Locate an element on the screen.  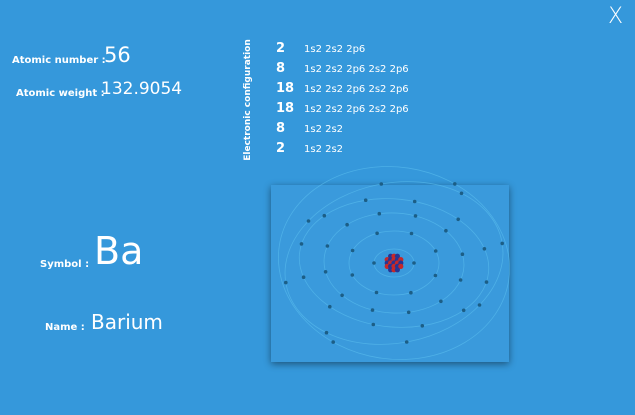
close-button: X is located at coordinates (616, 16).